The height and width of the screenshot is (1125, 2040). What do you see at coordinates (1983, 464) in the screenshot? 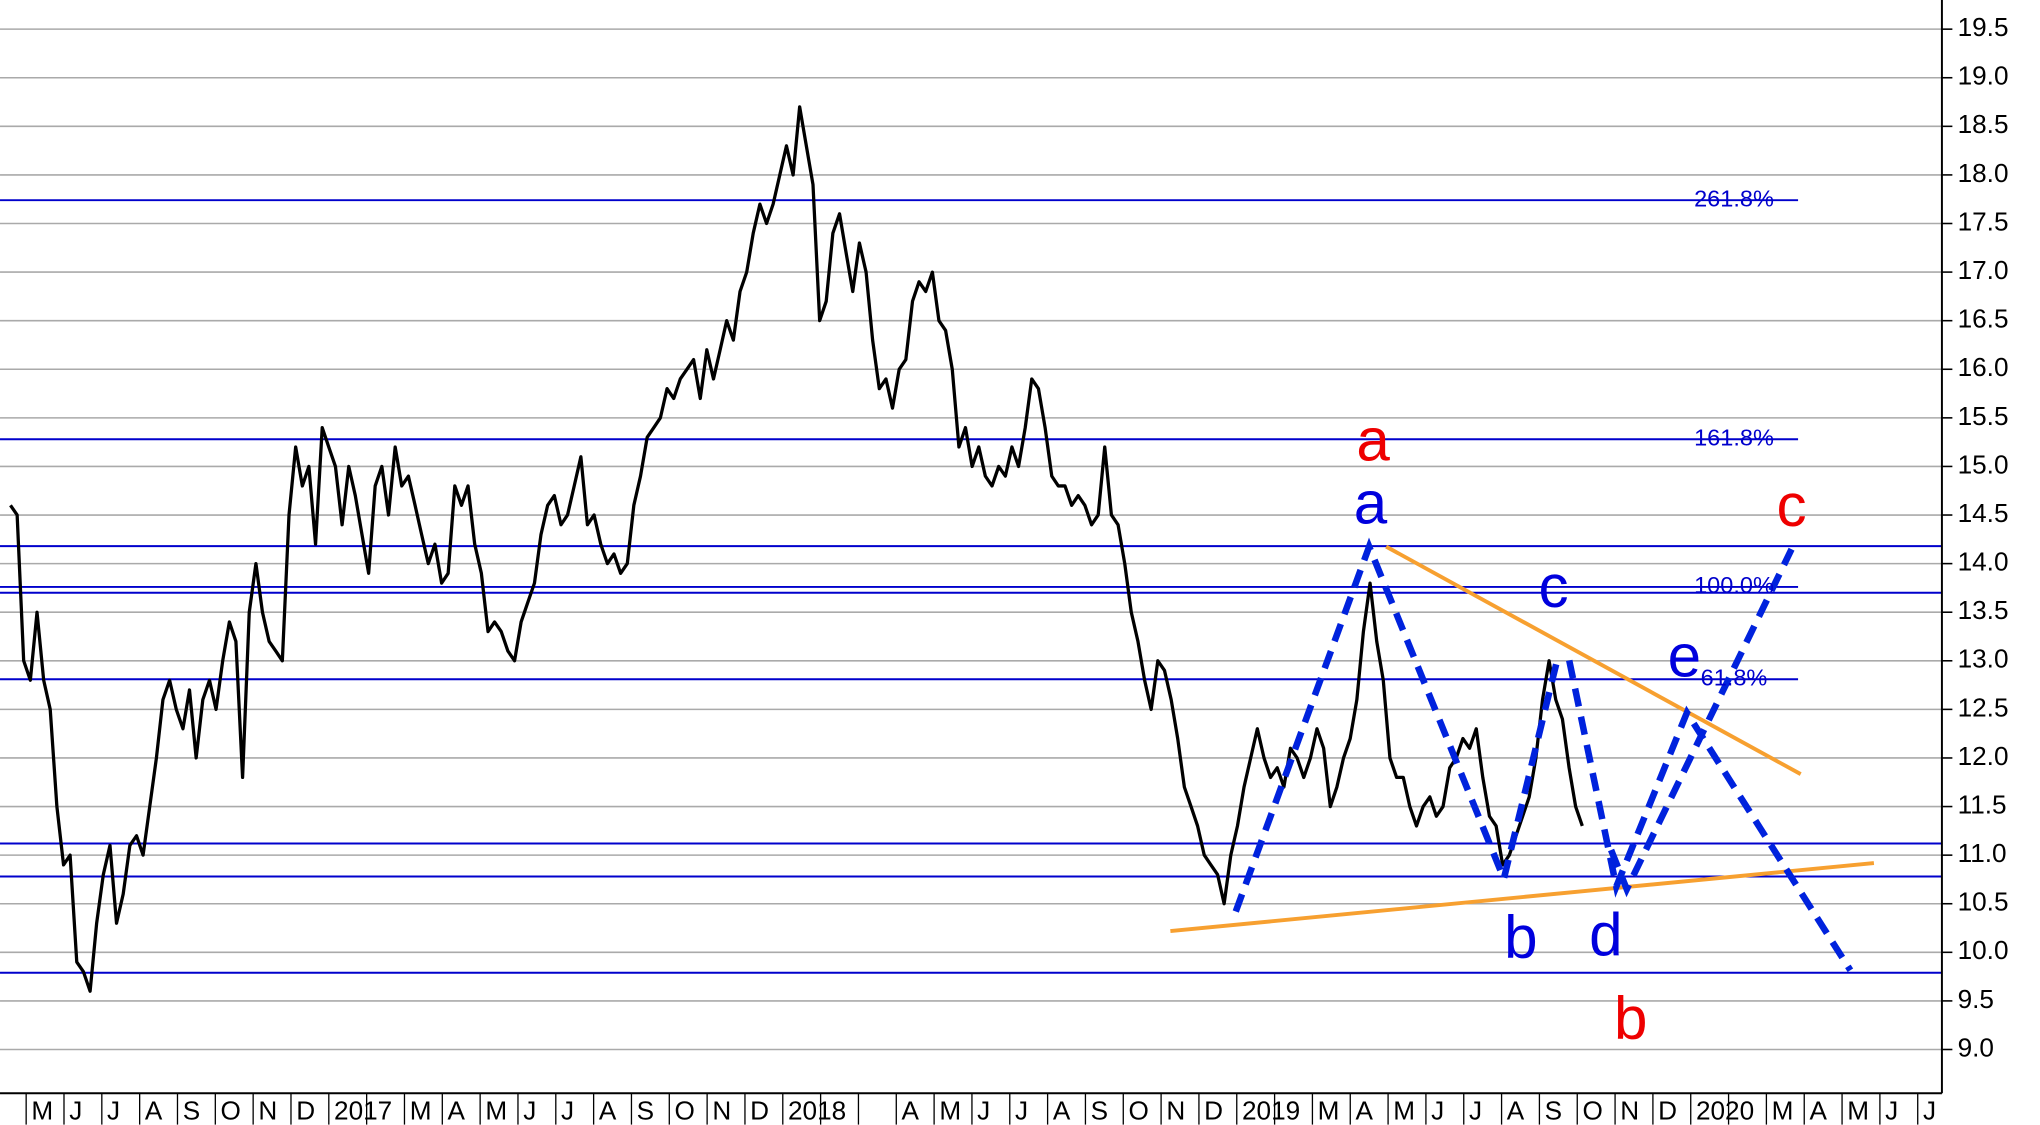
I see `y-tick-label: 15.0` at bounding box center [1983, 464].